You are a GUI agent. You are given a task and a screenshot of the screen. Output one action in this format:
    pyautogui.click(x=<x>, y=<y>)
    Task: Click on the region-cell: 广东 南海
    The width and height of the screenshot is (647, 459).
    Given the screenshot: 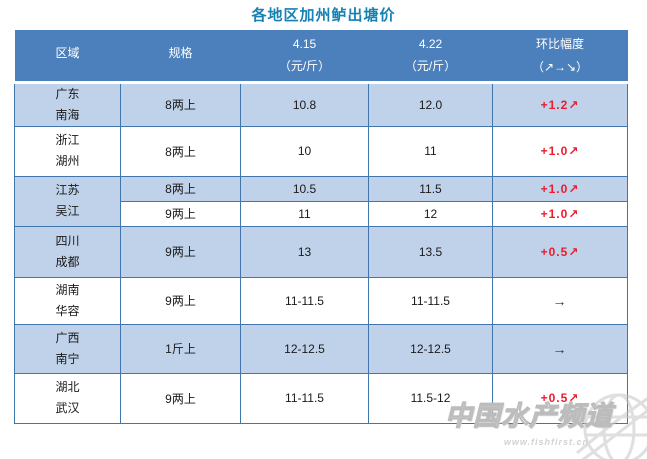 What is the action you would take?
    pyautogui.click(x=67, y=104)
    